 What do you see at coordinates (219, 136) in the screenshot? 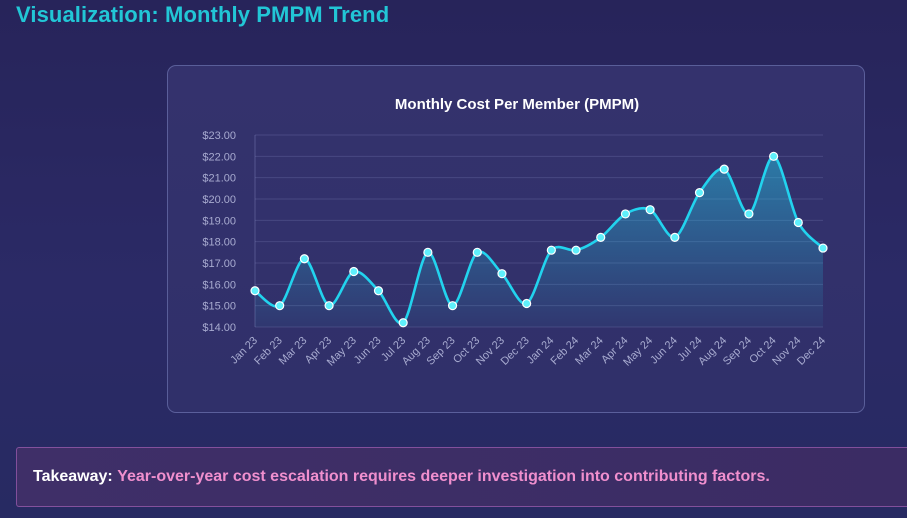
I see `y-tick-label: $23.00` at bounding box center [219, 136].